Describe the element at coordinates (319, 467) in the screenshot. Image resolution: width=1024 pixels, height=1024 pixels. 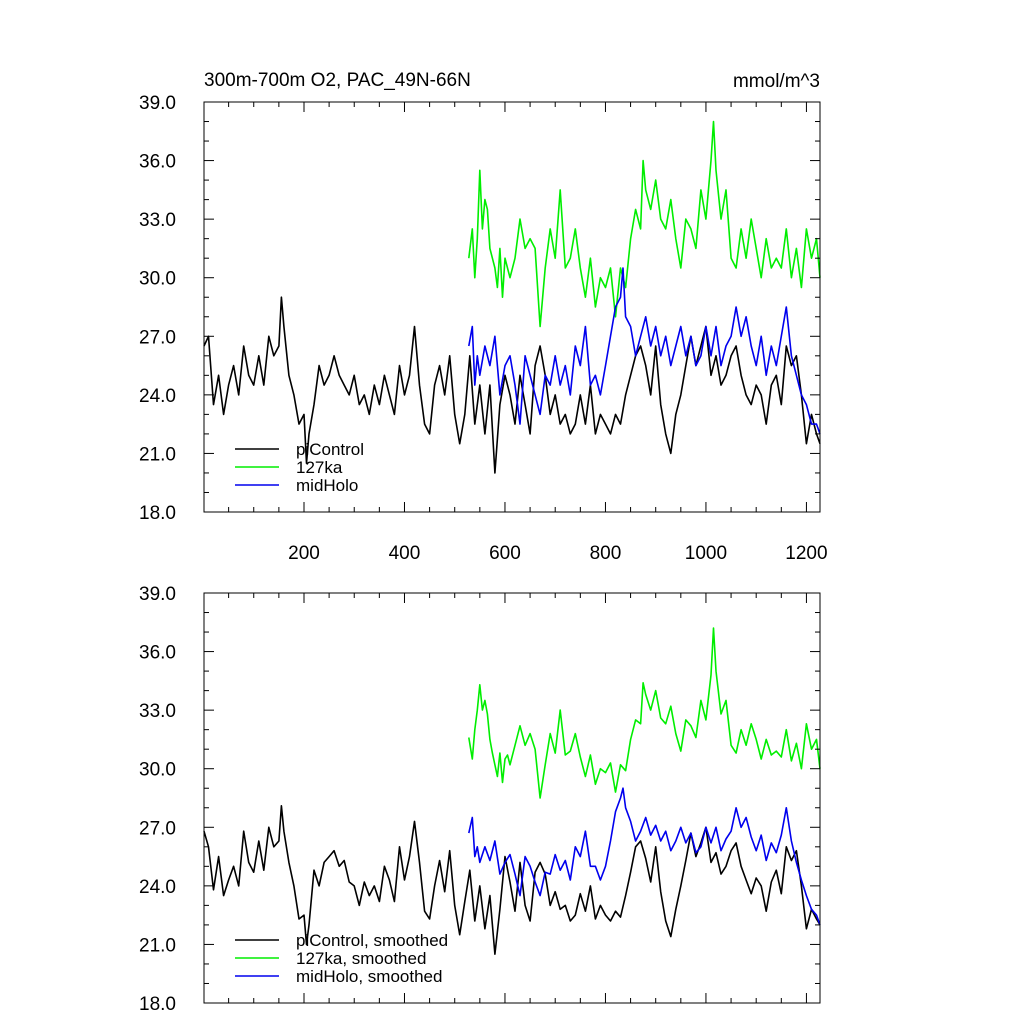
I see `legend-label: 127ka` at that location.